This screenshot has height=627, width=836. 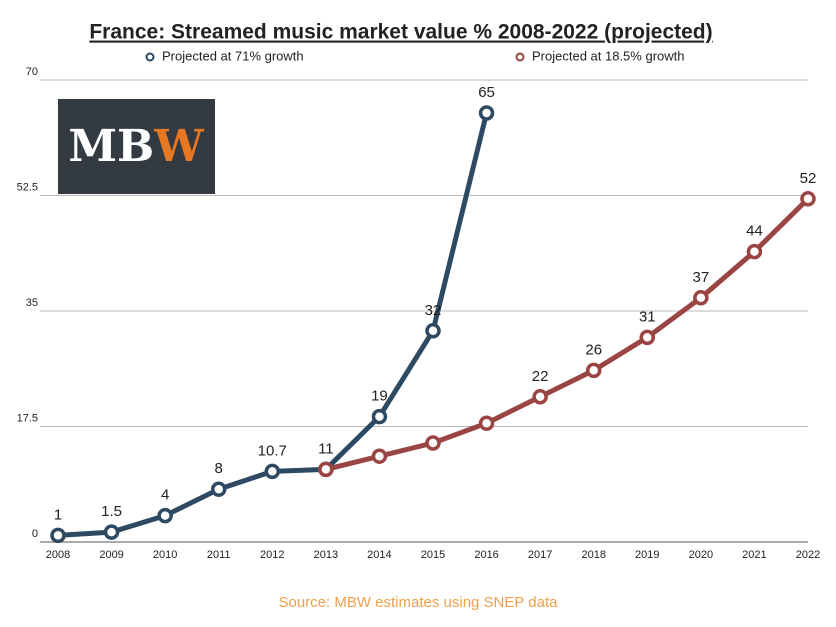 I want to click on x-tick-label: 2017, so click(x=540, y=555).